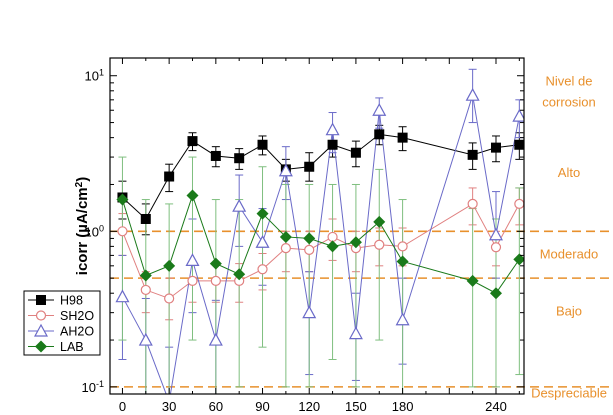 This screenshot has height=415, width=613. I want to click on y-axis-label: icorr (µA/cm2), so click(83, 226).